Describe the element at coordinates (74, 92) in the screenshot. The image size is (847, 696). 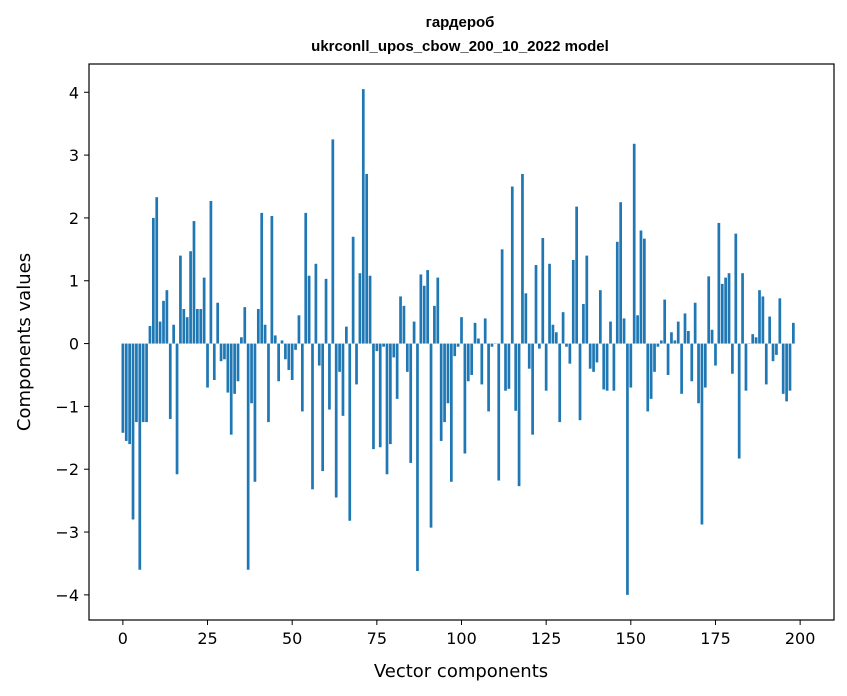
I see `y-tick-label: 4` at that location.